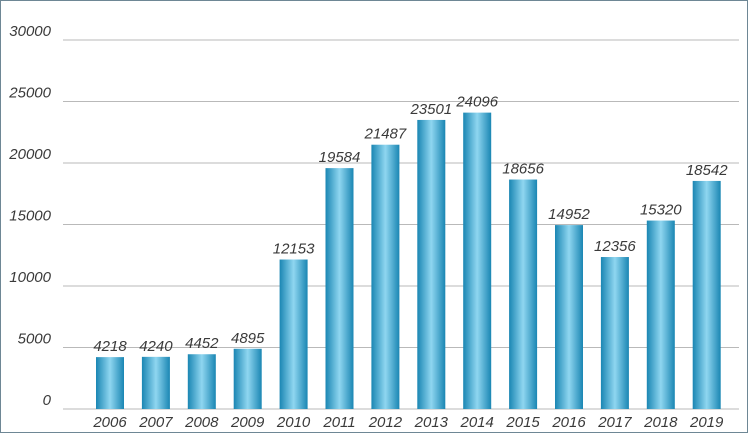  I want to click on x-tick-label-2010: 2010, so click(293, 422).